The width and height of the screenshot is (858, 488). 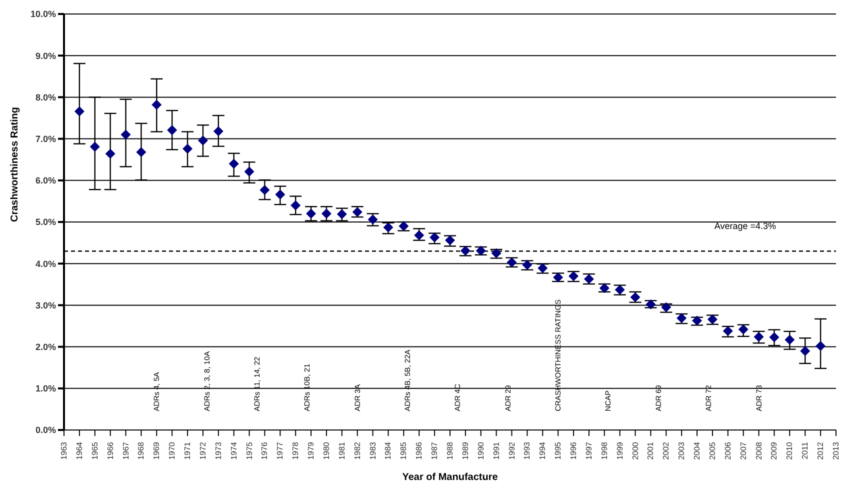 I want to click on y-tick-label: 5.0%, so click(x=45, y=222).